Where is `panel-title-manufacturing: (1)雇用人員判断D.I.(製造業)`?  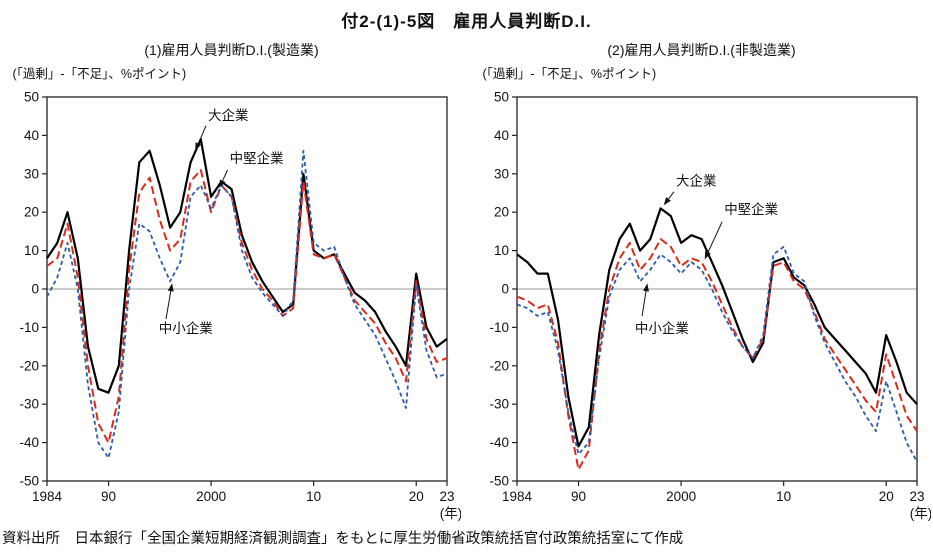
panel-title-manufacturing: (1)雇用人員判断D.I.(製造業) is located at coordinates (231, 50).